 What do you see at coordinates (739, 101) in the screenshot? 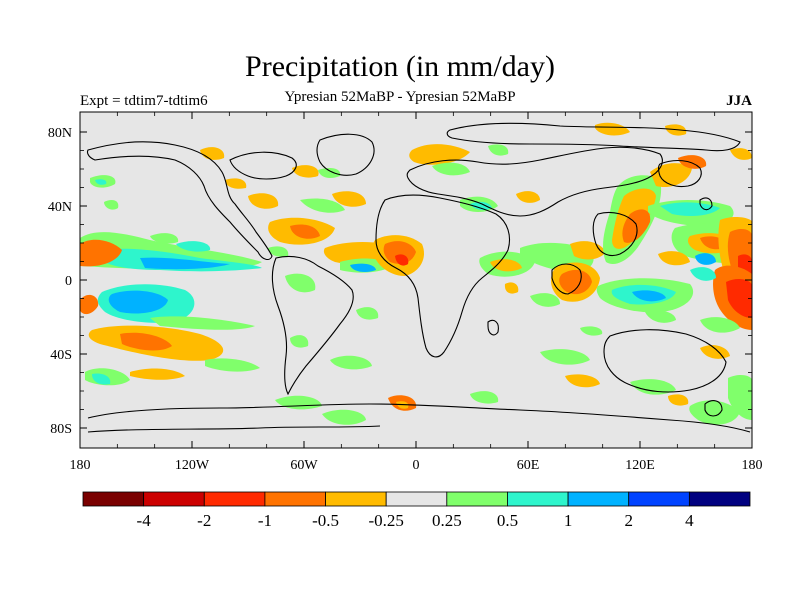
I see `season-label: JJA` at bounding box center [739, 101].